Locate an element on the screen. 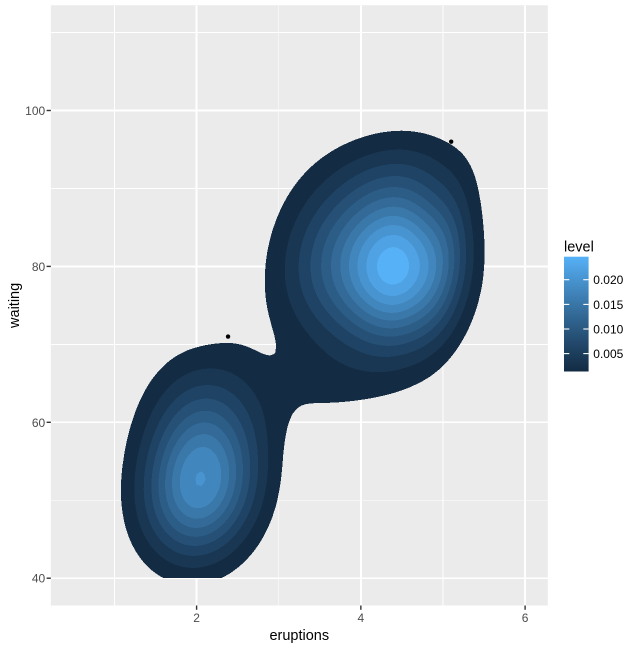 This screenshot has height=648, width=636. svg-text: 80 is located at coordinates (39, 267).